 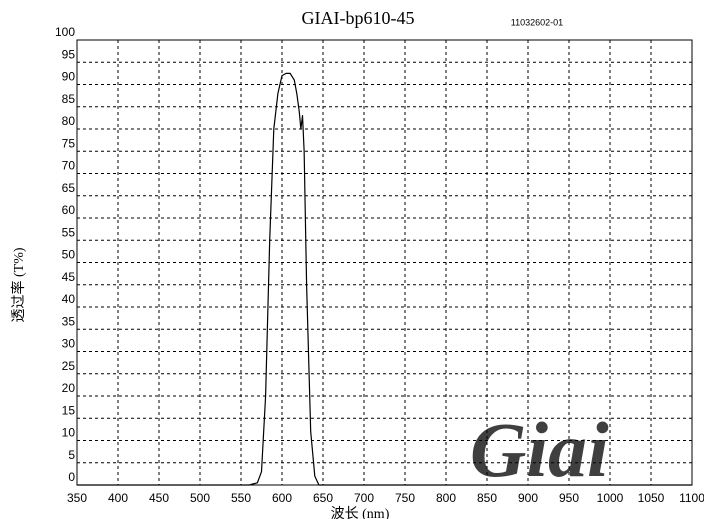 What do you see at coordinates (69, 255) in the screenshot?
I see `y-tick-label: 50` at bounding box center [69, 255].